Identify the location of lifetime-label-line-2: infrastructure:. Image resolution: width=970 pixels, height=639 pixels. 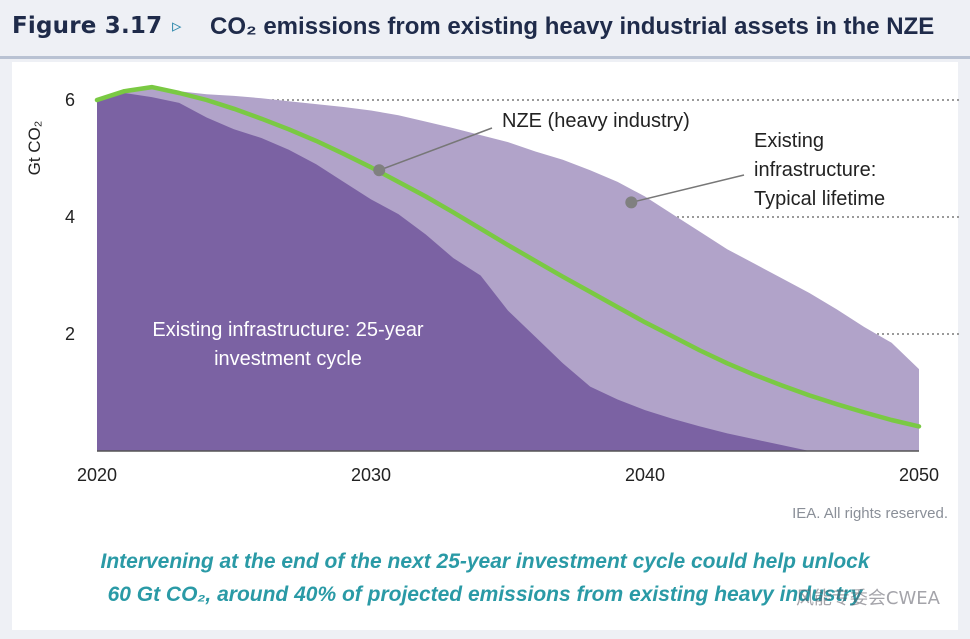
(815, 170).